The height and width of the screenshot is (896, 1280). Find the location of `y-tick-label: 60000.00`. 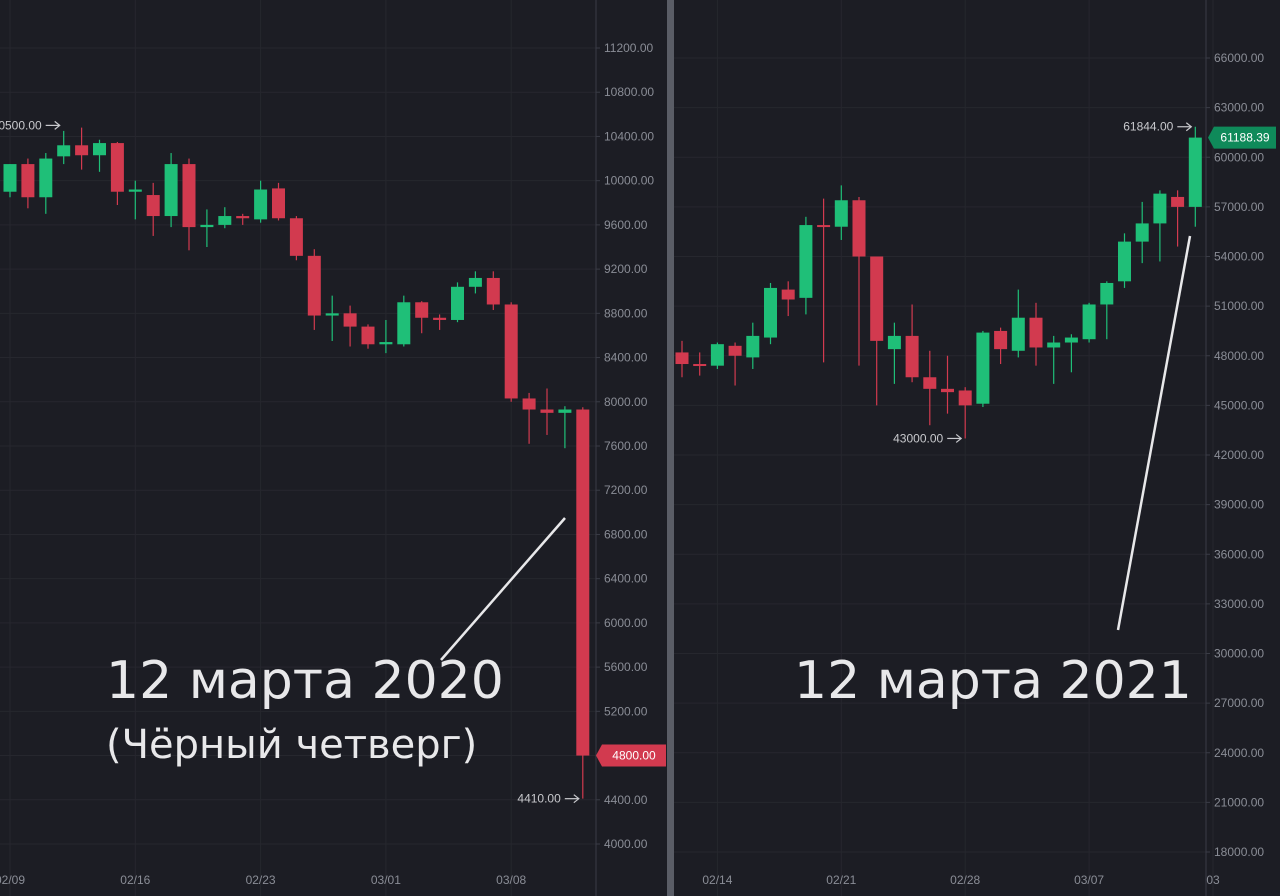

y-tick-label: 60000.00 is located at coordinates (1239, 157).